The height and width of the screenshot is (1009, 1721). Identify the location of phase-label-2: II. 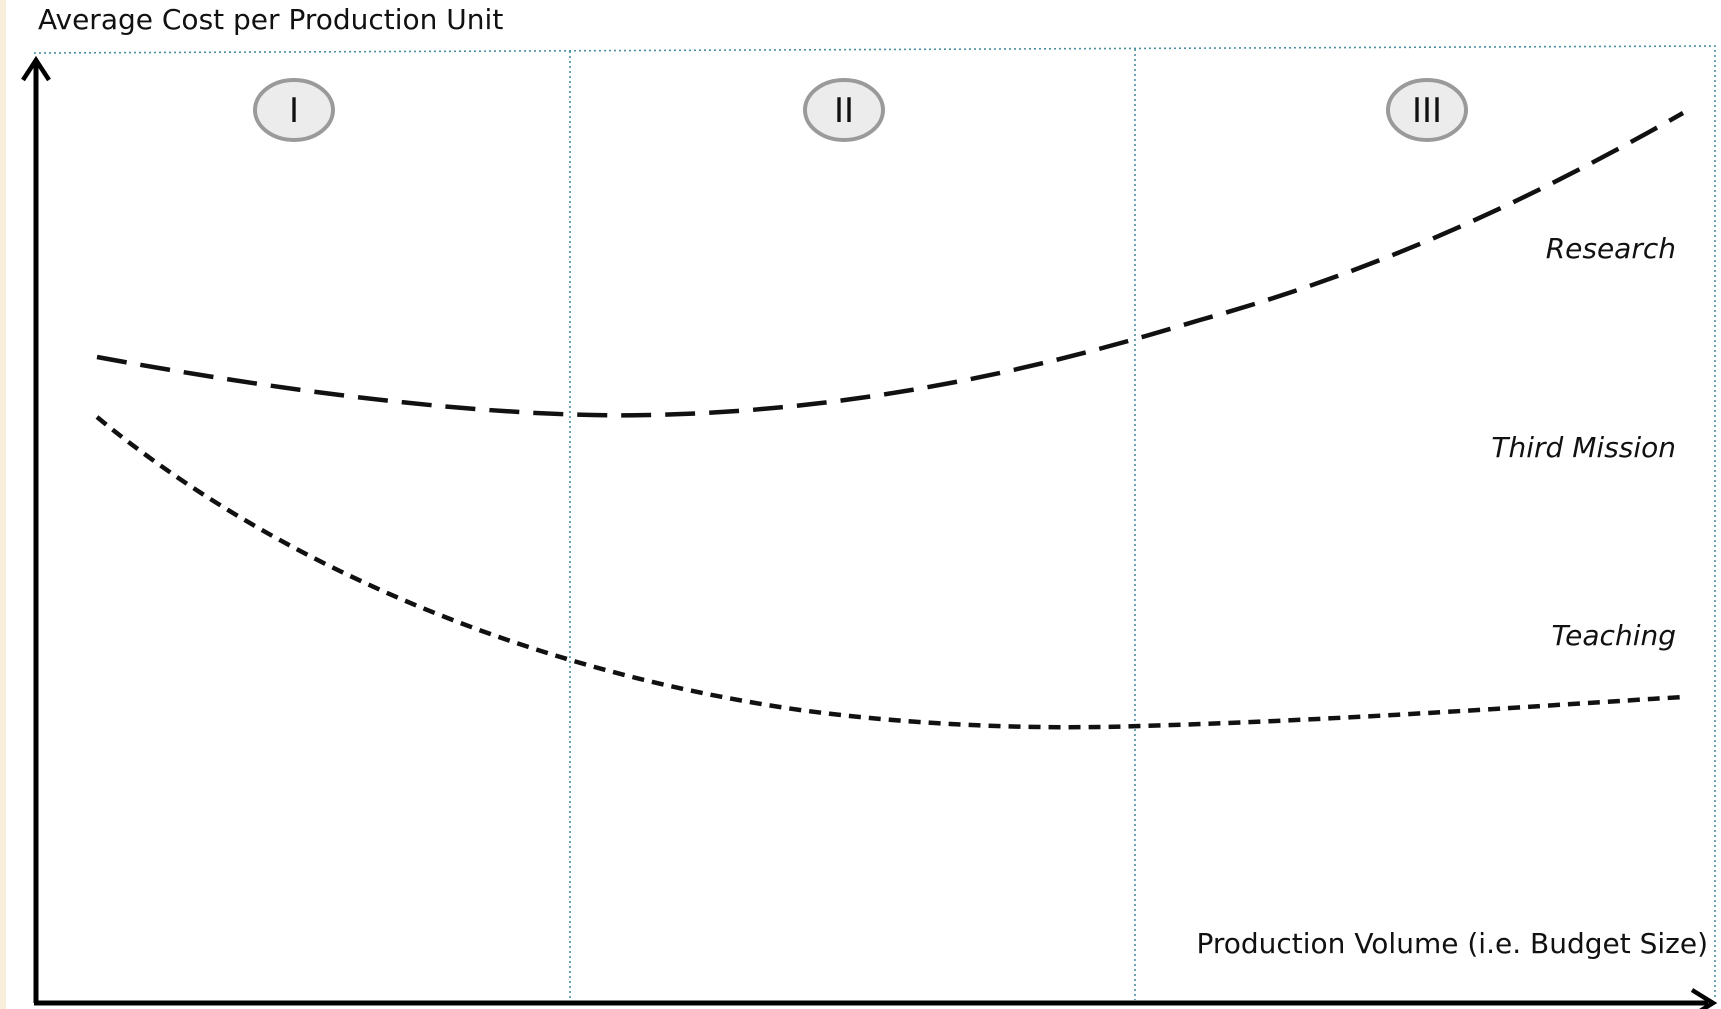
(844, 111).